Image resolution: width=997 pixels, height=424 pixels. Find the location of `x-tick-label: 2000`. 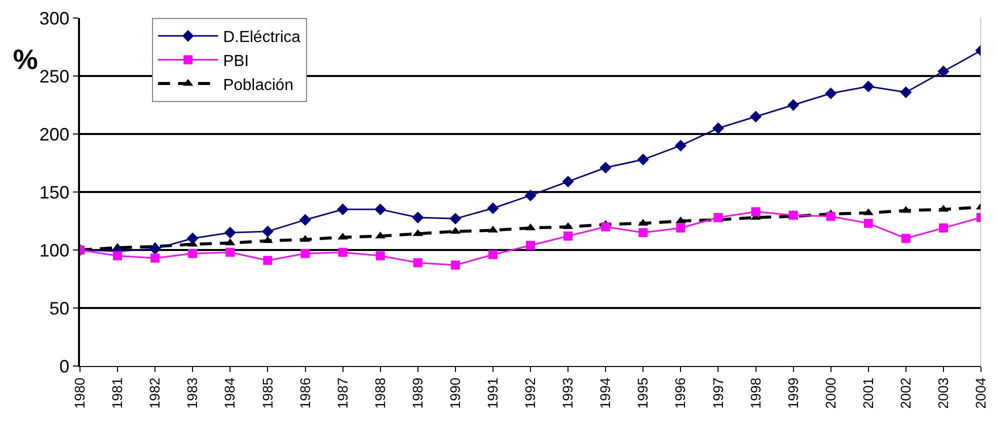

x-tick-label: 2000 is located at coordinates (830, 393).